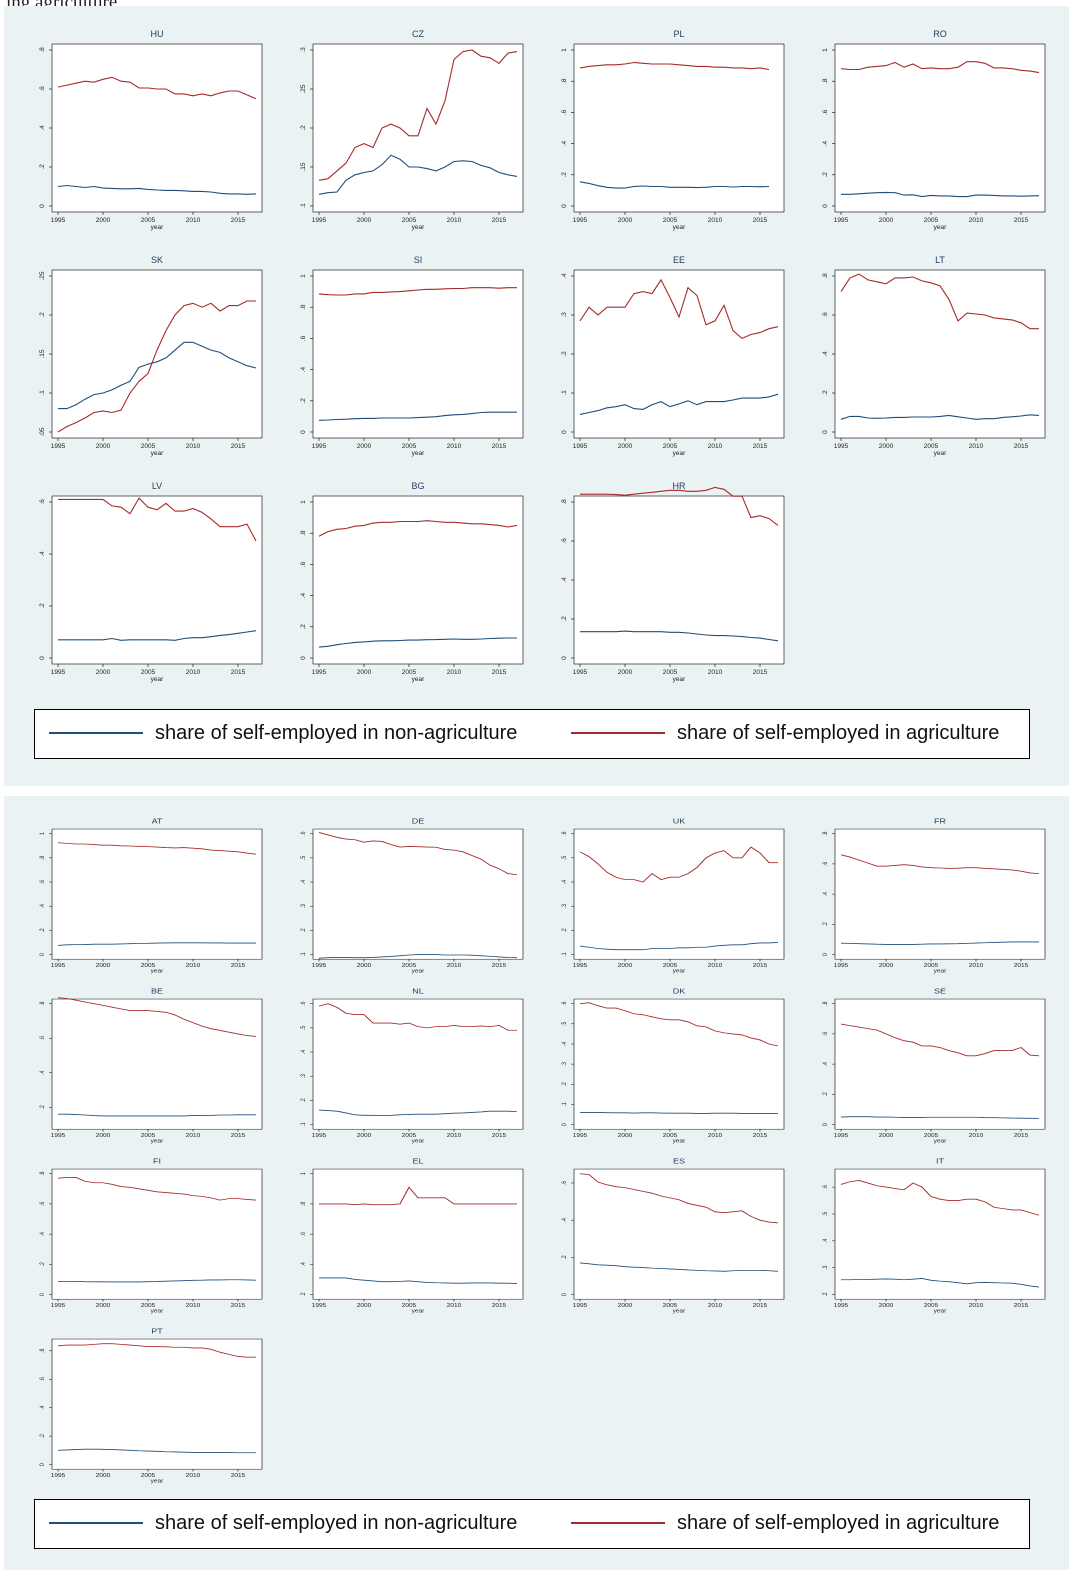 This screenshot has height=1574, width=1073. What do you see at coordinates (402, 1064) in the screenshot?
I see `chart-nl: NL .1 .2 .3 .4 .5 .6 1995 2000 2005 2010 2015 year` at bounding box center [402, 1064].